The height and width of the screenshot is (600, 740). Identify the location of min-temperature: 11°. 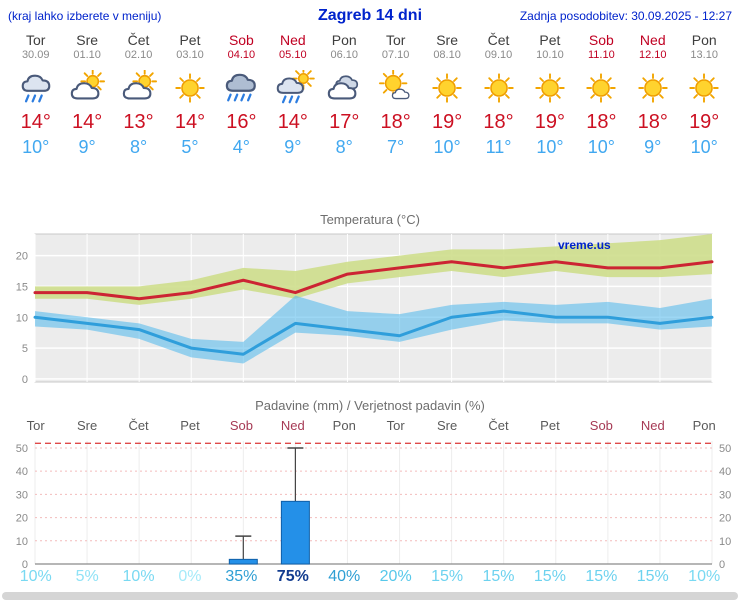
(498, 147).